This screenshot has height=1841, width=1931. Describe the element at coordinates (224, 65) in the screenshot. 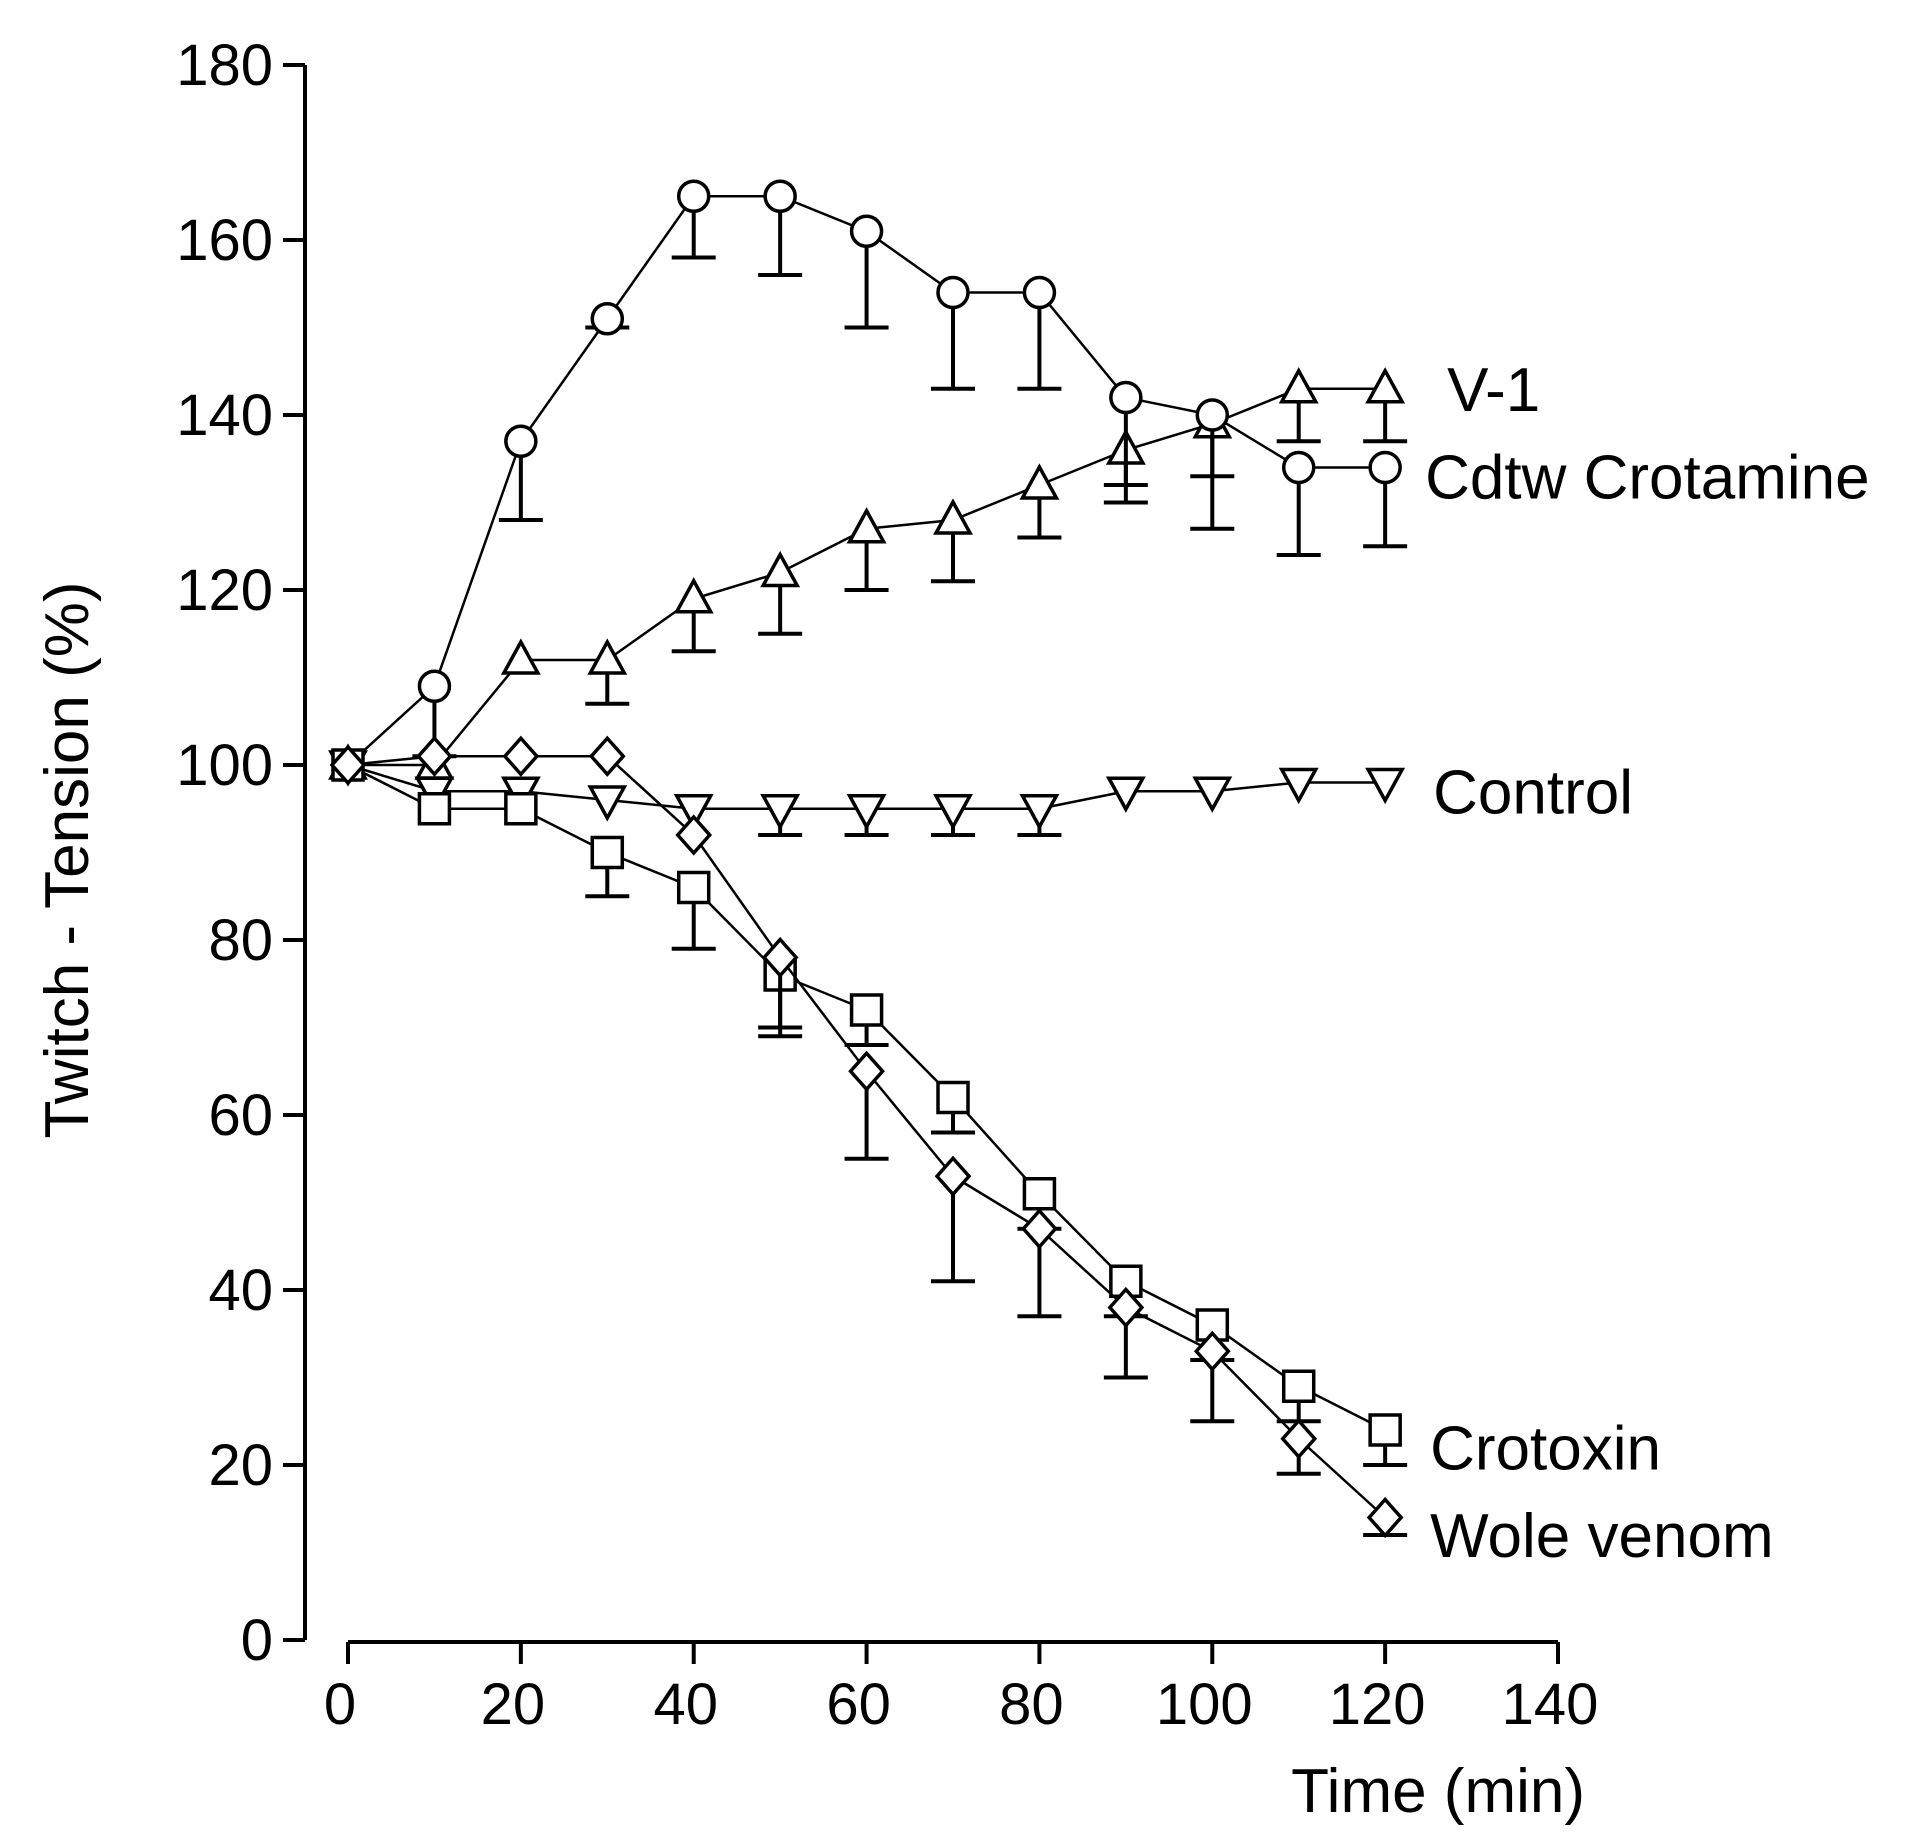

I see `y-tick-label: 180` at that location.